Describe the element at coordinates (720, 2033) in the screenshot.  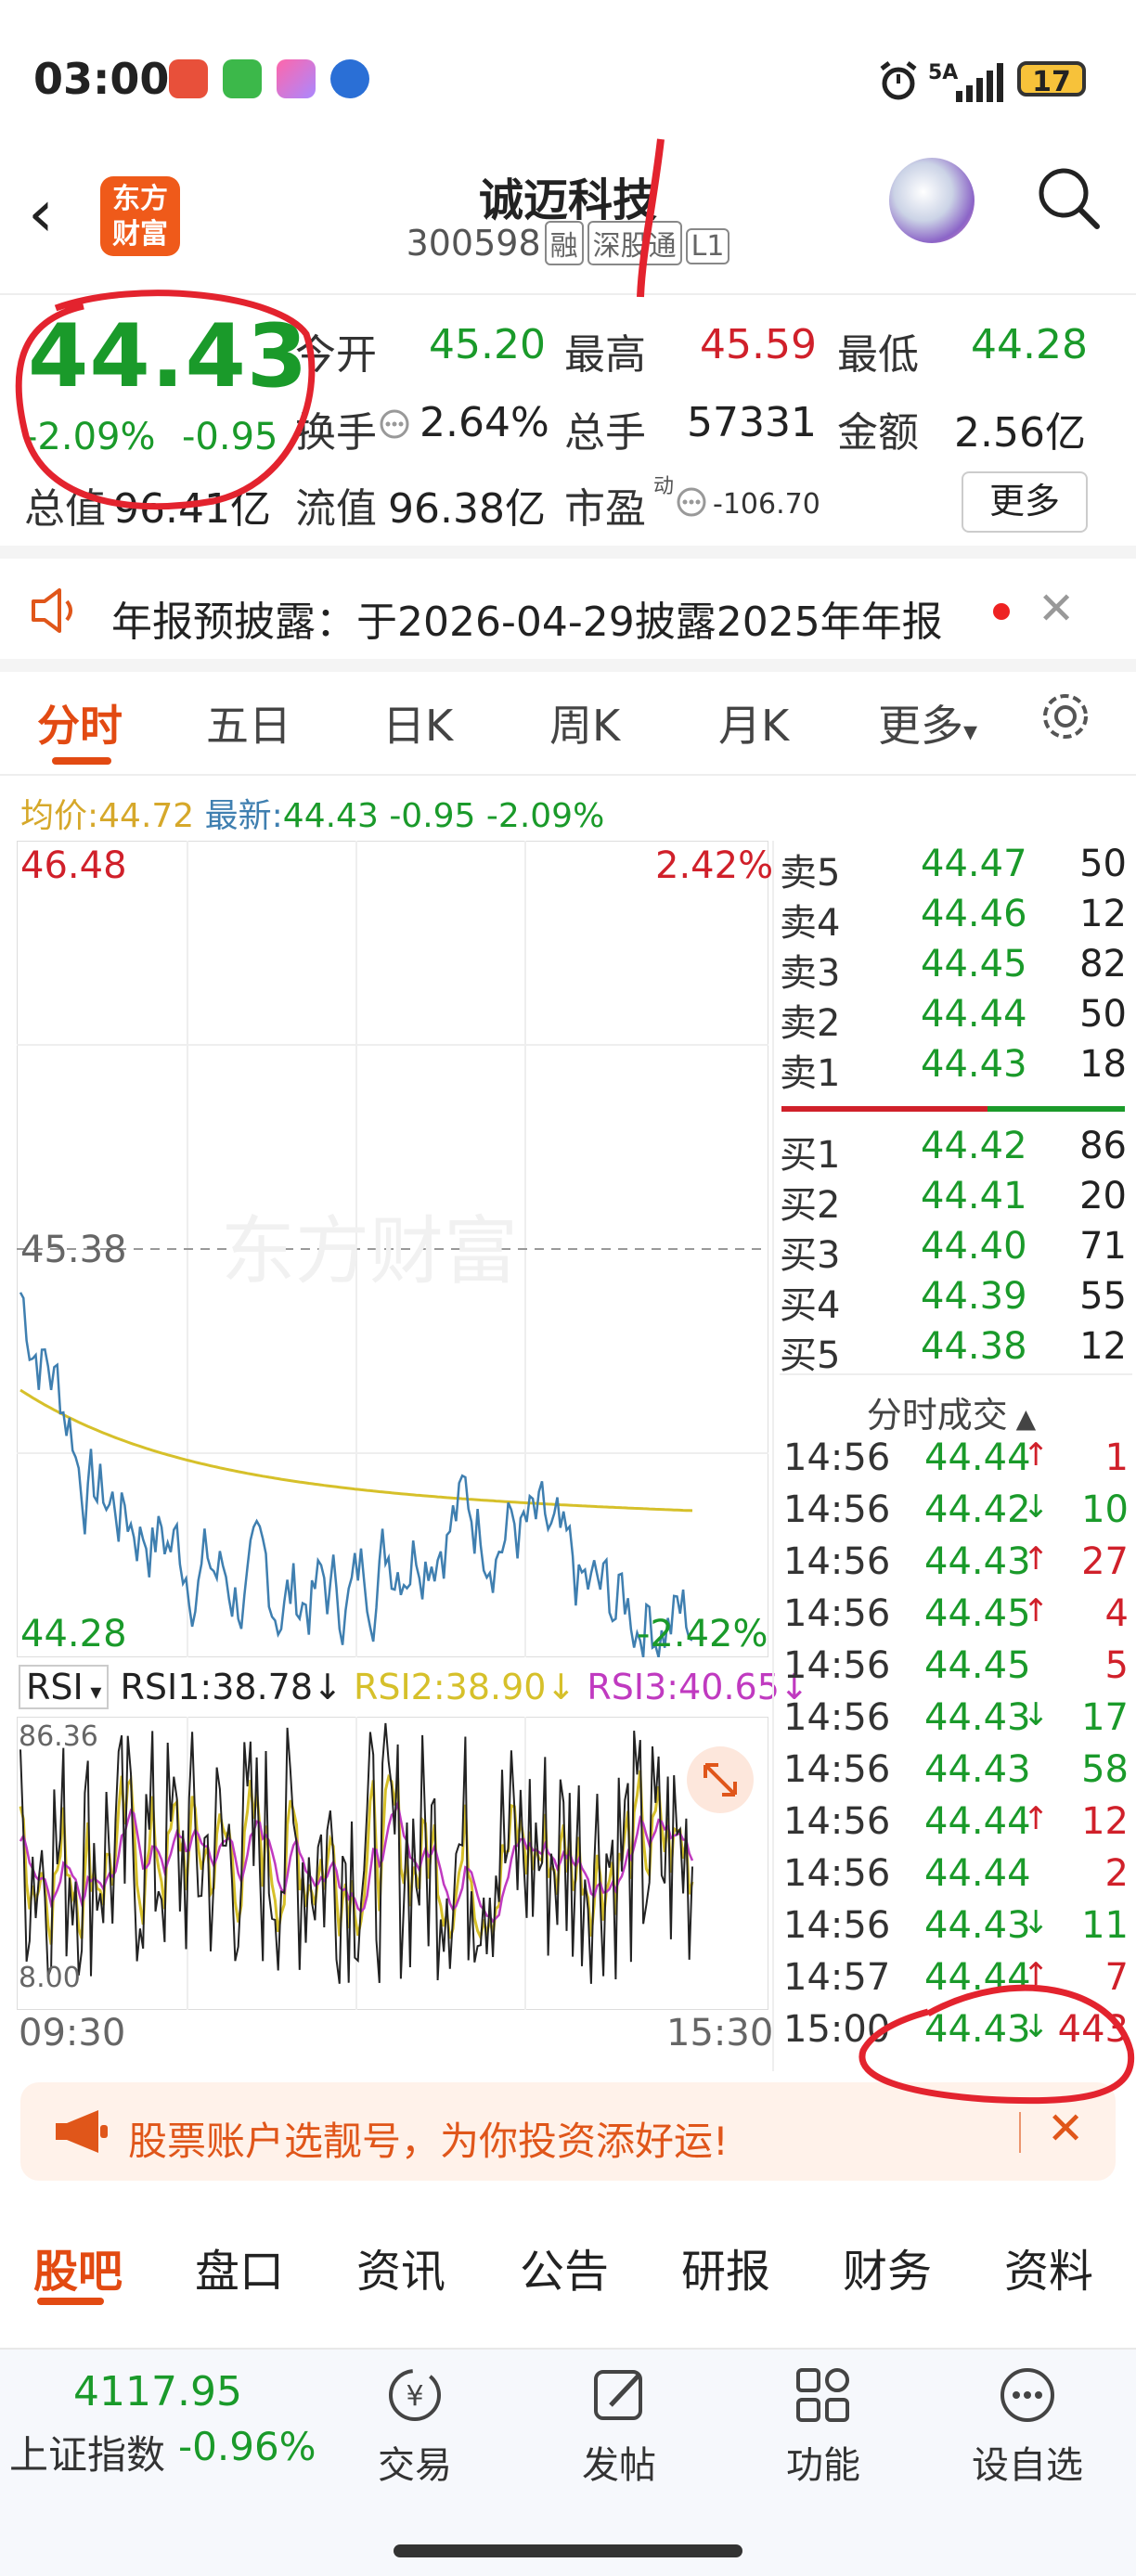
I see `time-axis-end: 15:30` at that location.